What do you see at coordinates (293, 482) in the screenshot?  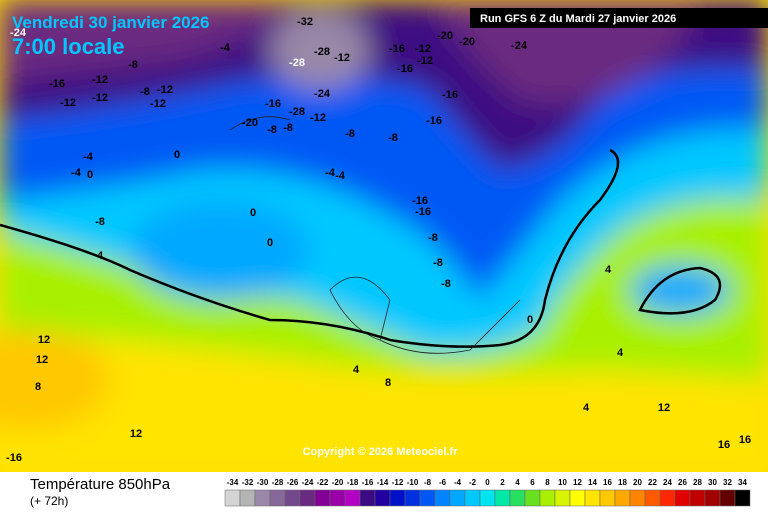 I see `legend-label: -26` at bounding box center [293, 482].